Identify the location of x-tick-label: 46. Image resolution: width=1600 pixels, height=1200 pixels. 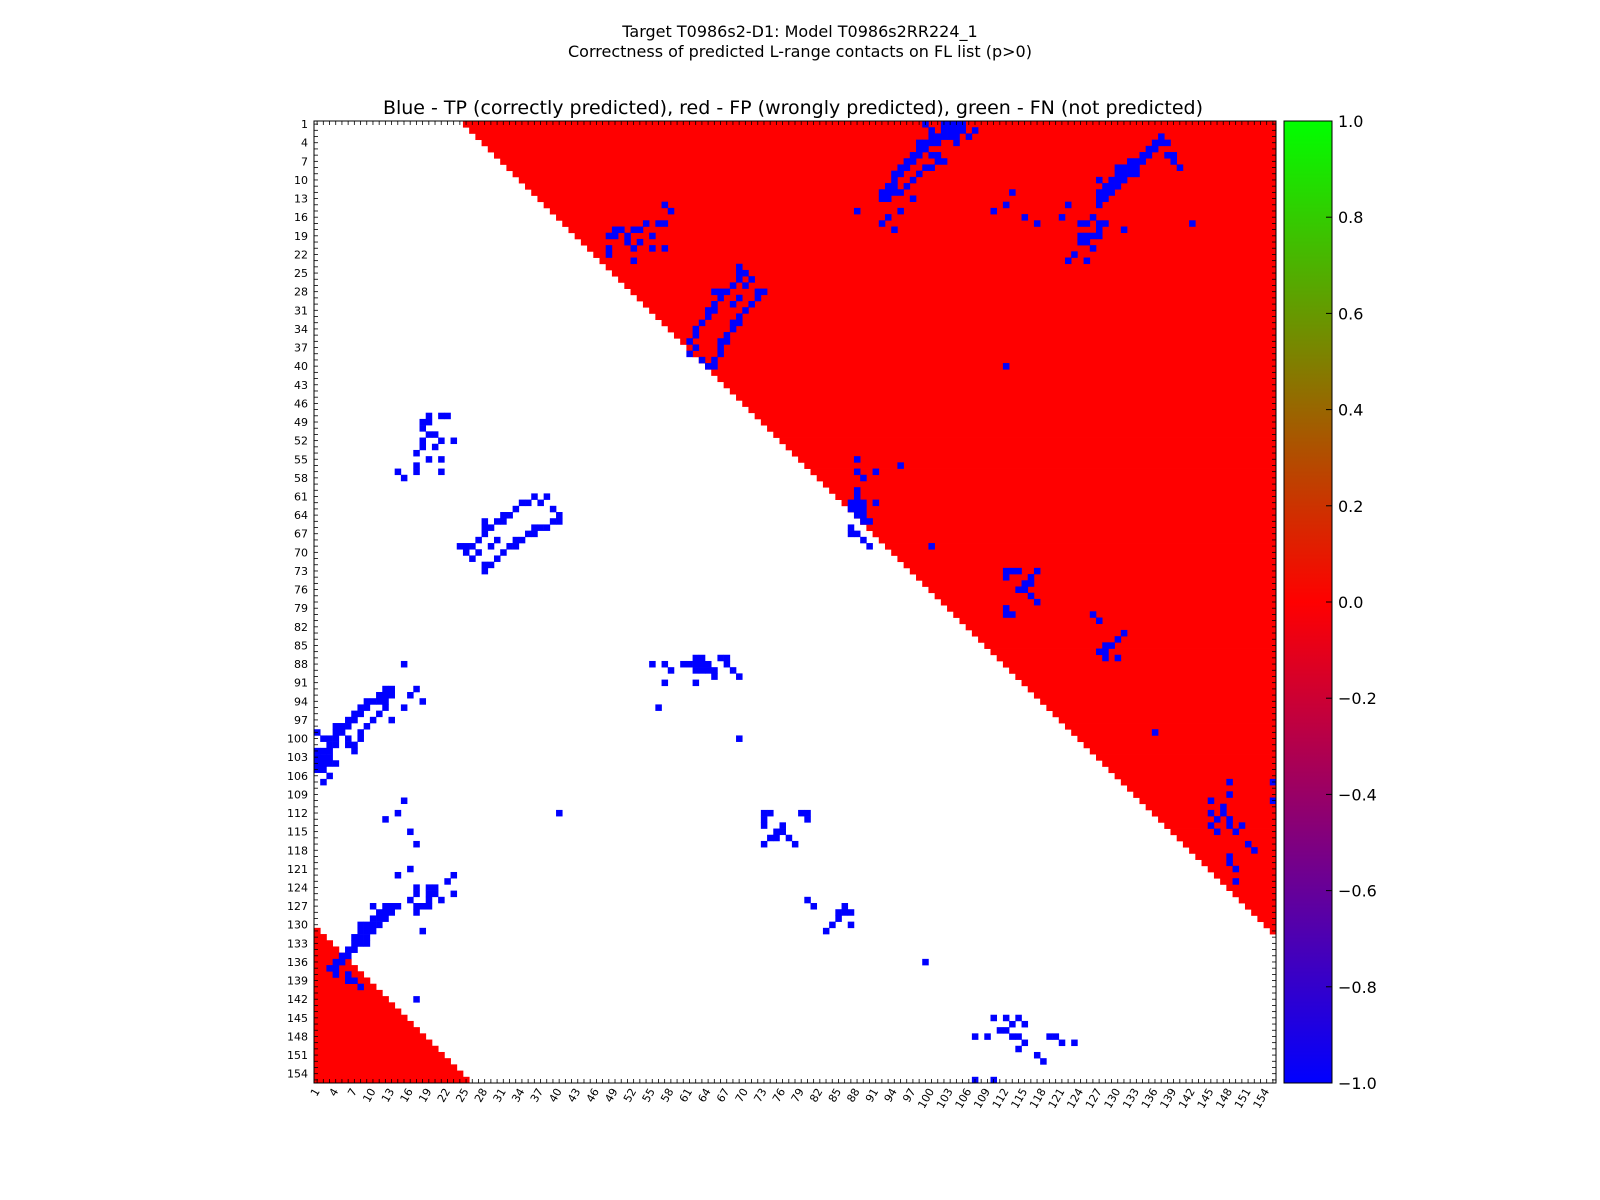
(593, 1095).